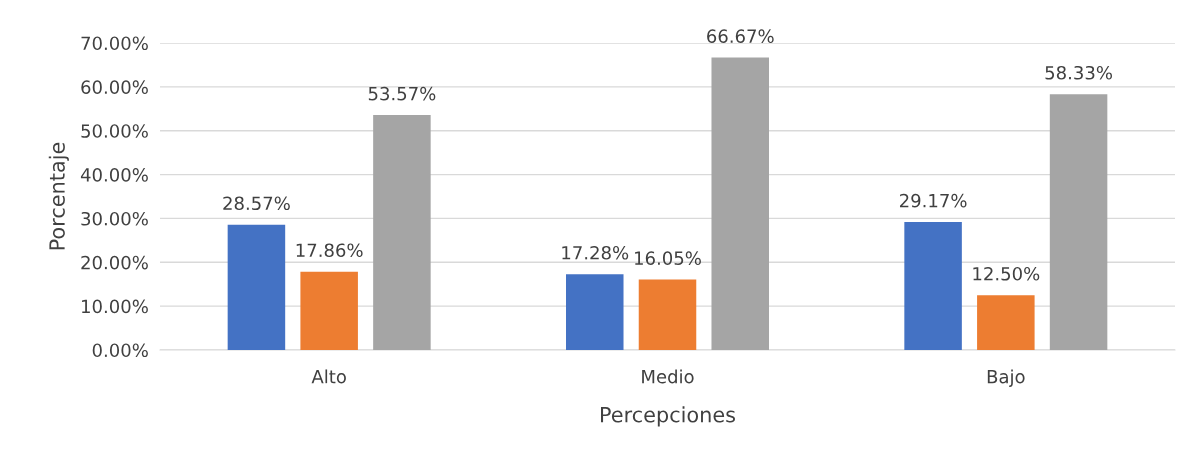 This screenshot has width=1192, height=463. I want to click on y-tick-label: 0.00%, so click(120, 350).